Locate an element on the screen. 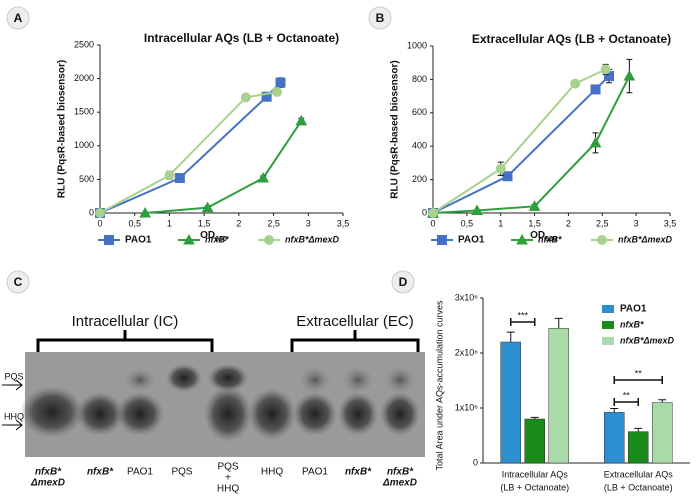 The height and width of the screenshot is (502, 700). panel-letter: D is located at coordinates (403, 282).